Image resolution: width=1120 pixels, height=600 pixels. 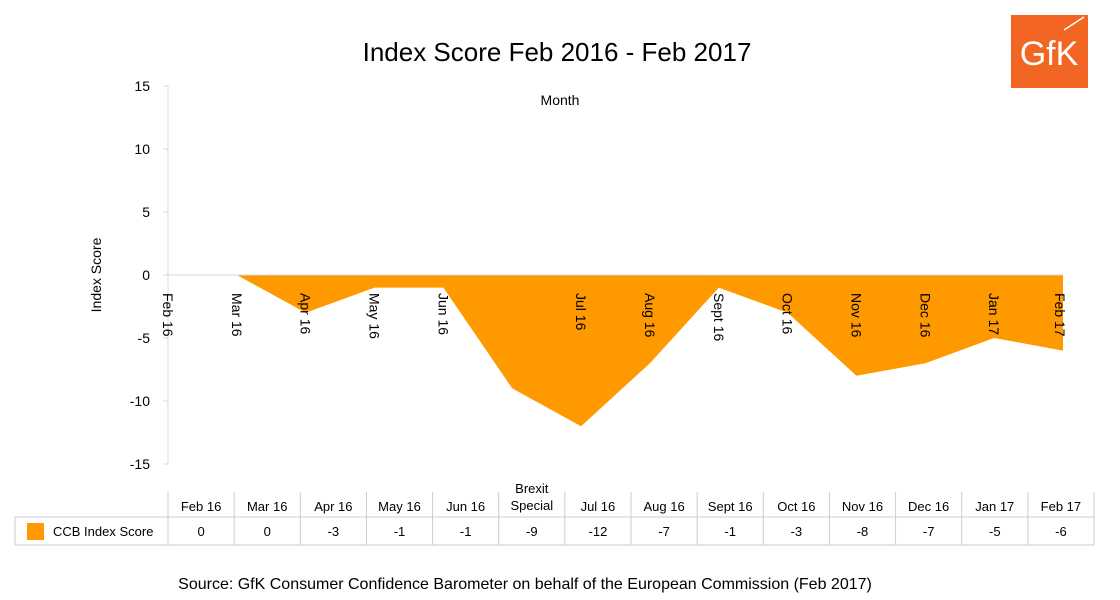 I want to click on y-tick-label: -10, so click(x=140, y=401).